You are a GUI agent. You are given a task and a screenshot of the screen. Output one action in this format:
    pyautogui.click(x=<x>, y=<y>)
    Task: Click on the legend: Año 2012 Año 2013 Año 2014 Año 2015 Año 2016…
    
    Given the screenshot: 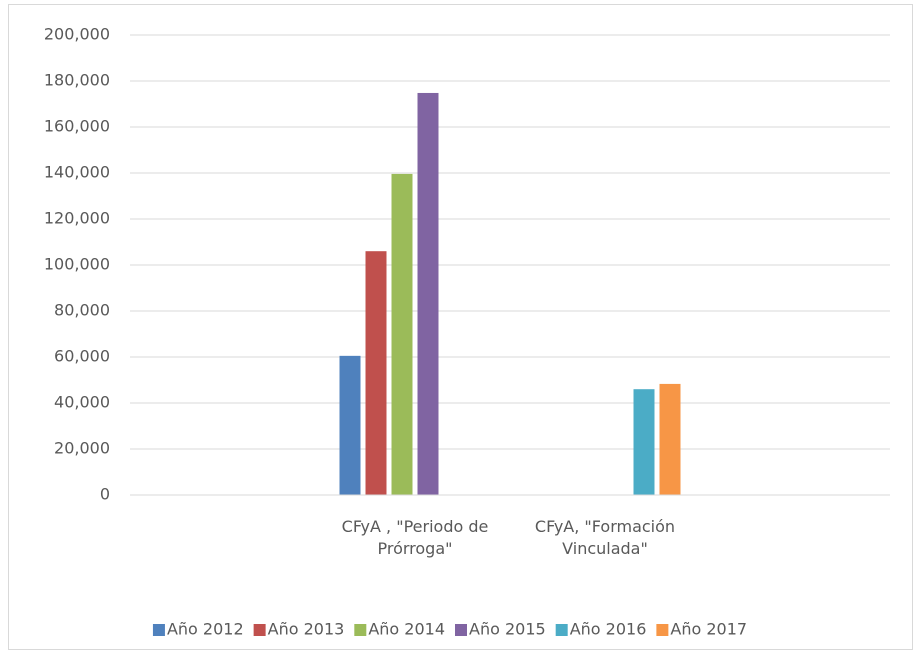 What is the action you would take?
    pyautogui.click(x=449, y=629)
    